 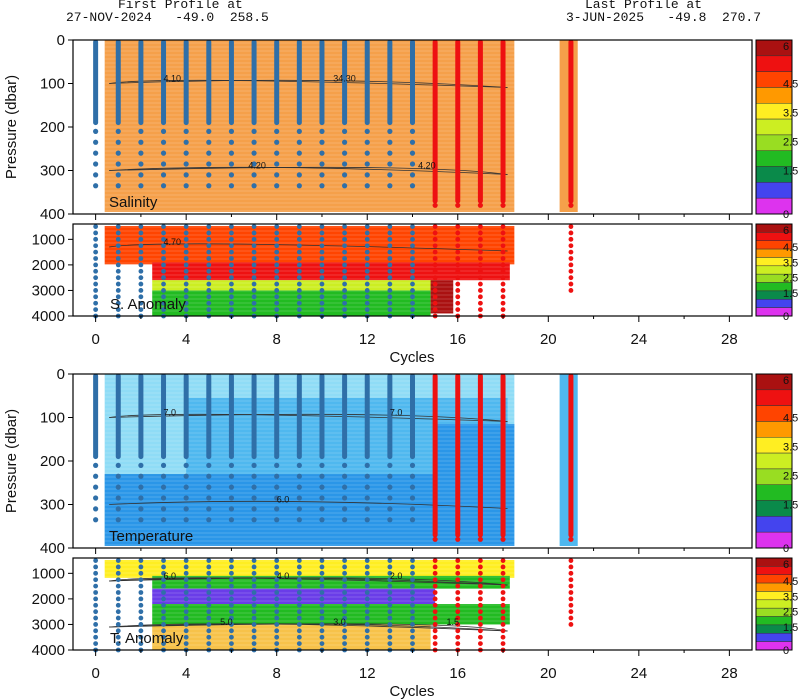 What do you see at coordinates (729, 673) in the screenshot?
I see `x-tick-label: 28` at bounding box center [729, 673].